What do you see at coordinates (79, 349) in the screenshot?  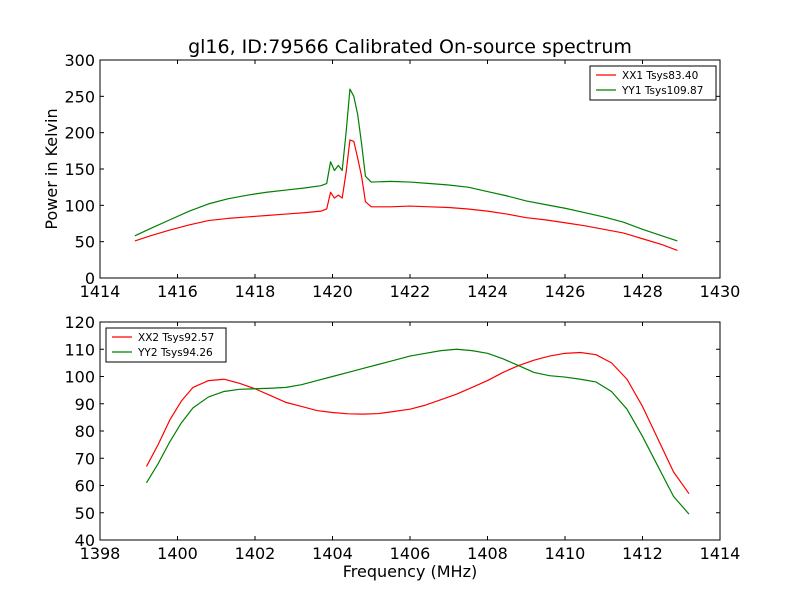 I see `plot-bottom-ytick-label: 110` at bounding box center [79, 349].